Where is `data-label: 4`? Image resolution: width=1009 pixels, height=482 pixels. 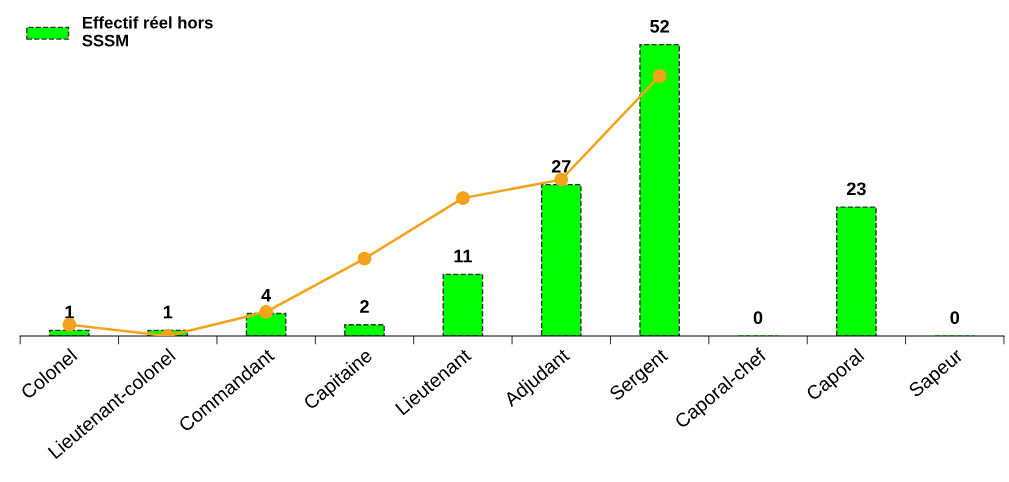 data-label: 4 is located at coordinates (266, 295).